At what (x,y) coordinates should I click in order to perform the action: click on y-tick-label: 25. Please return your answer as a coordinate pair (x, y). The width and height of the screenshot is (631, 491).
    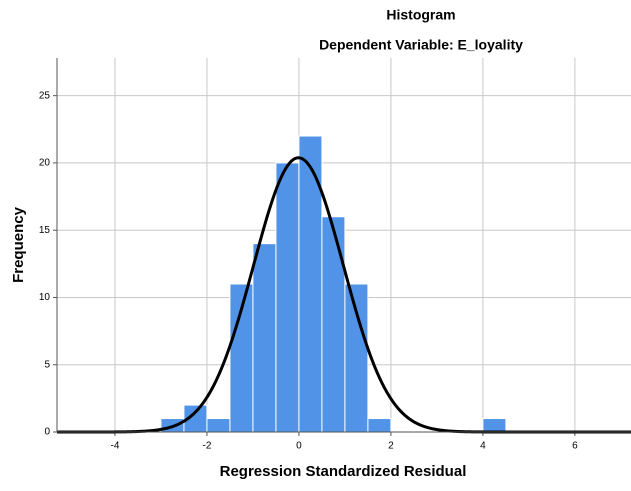
    Looking at the image, I should click on (45, 95).